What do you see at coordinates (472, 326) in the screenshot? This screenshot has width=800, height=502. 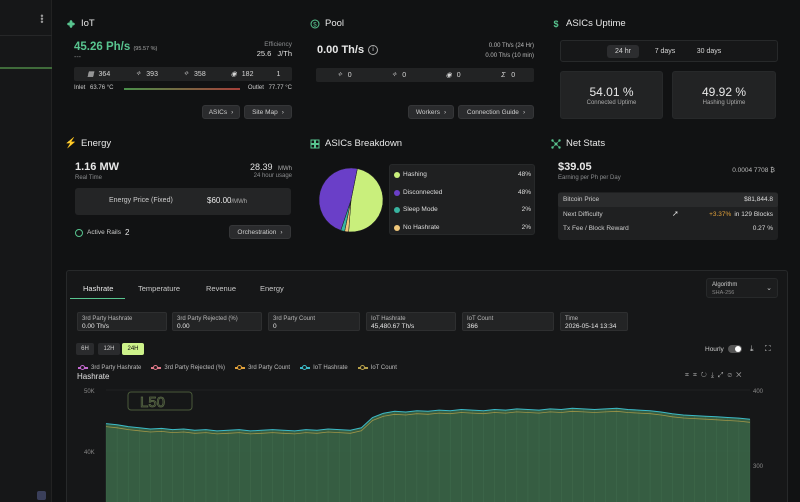 I see `stat-value: 366` at bounding box center [472, 326].